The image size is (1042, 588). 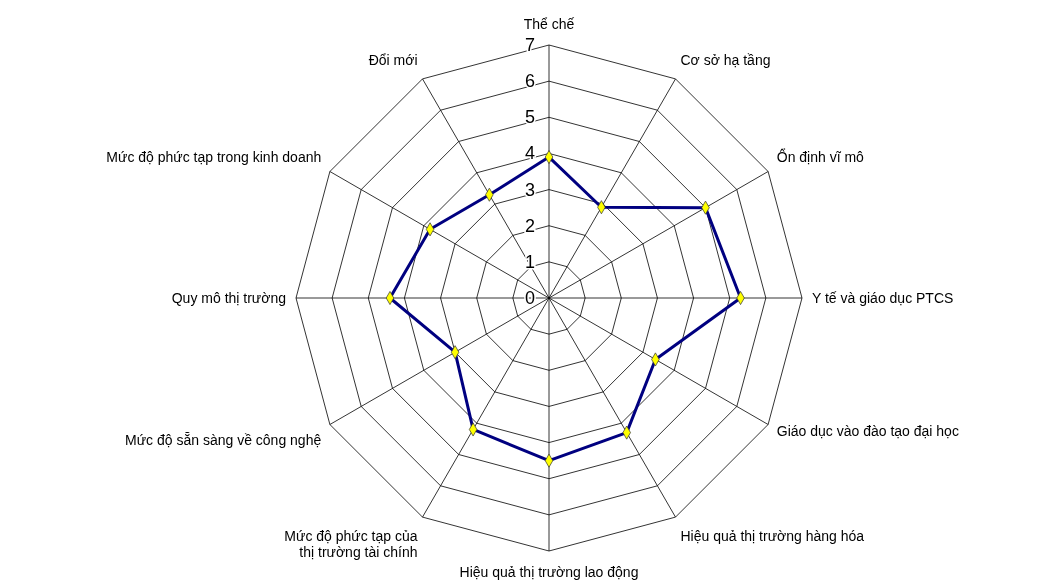 I want to click on y-tick-label: 5, so click(x=529, y=117).